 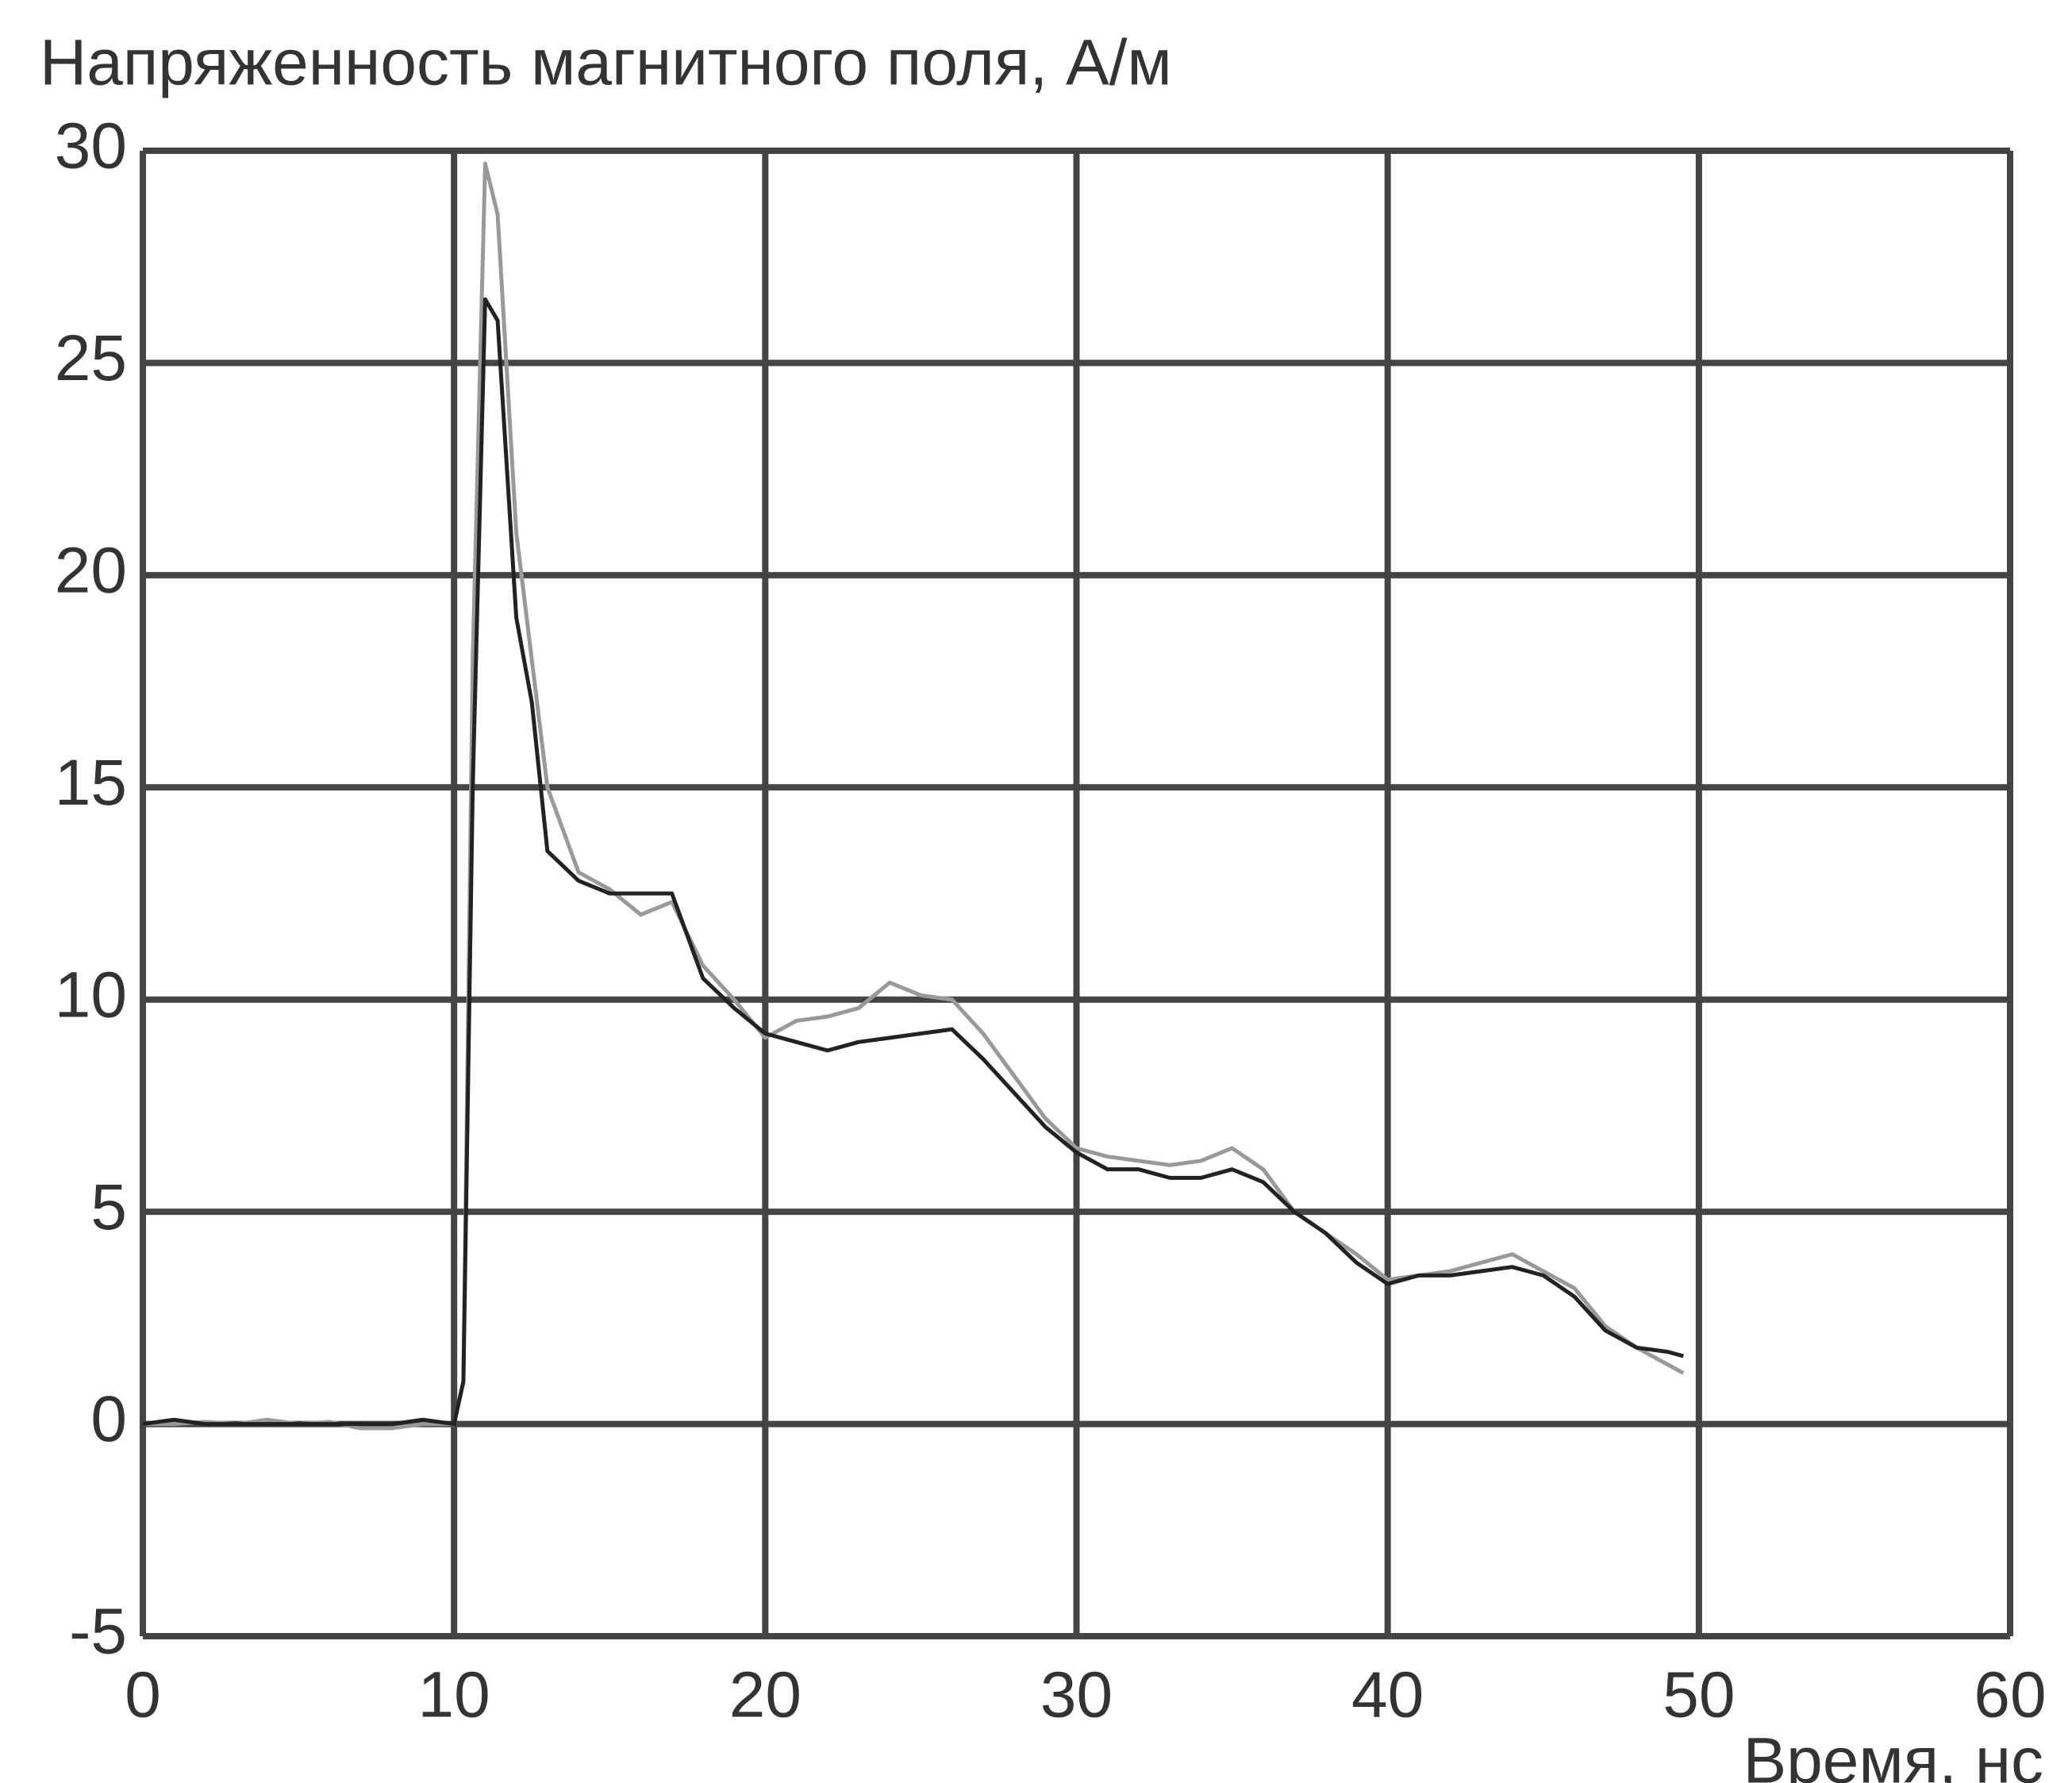 What do you see at coordinates (143, 1695) in the screenshot?
I see `x-tick-label: 0` at bounding box center [143, 1695].